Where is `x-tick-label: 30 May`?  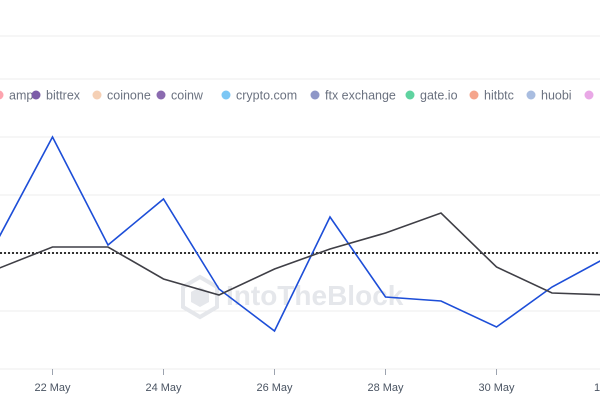 x-tick-label: 30 May is located at coordinates (496, 388).